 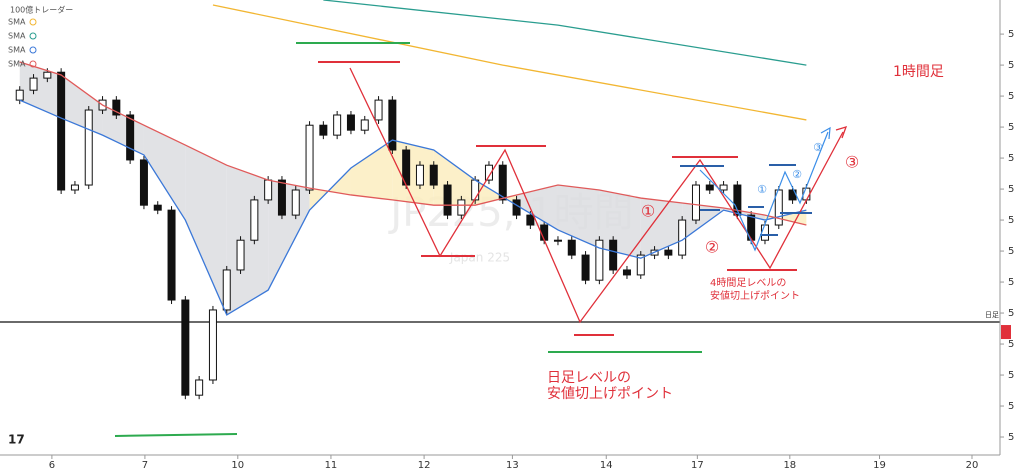 What do you see at coordinates (237, 465) in the screenshot?
I see `x-tick-label: 10` at bounding box center [237, 465].